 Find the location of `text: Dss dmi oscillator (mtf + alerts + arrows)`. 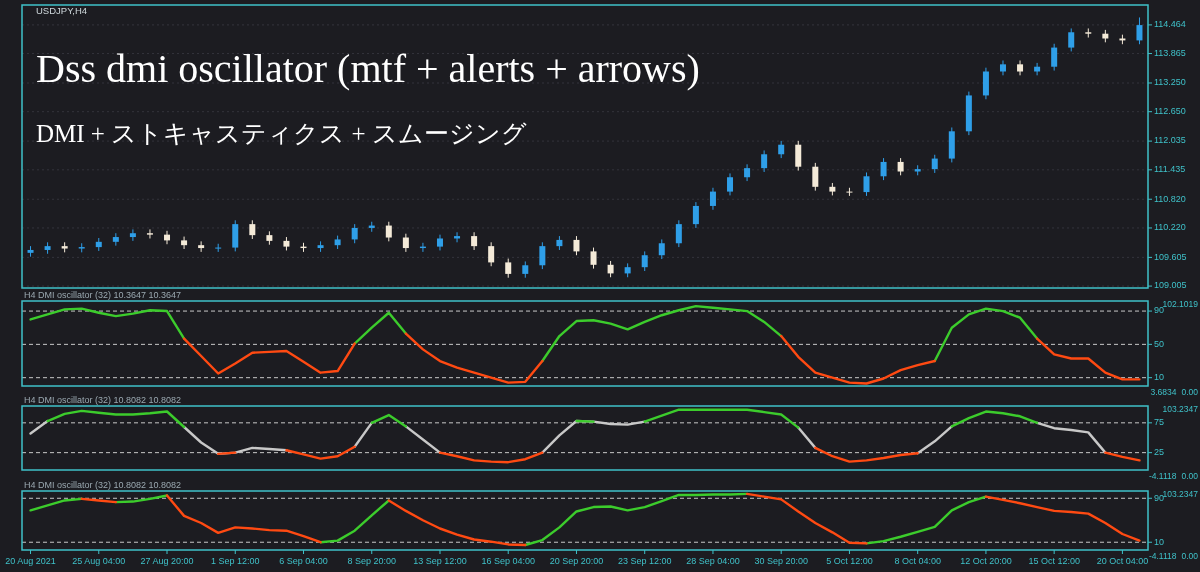

text: Dss dmi oscillator (mtf + alerts + arrows) is located at coordinates (368, 68).